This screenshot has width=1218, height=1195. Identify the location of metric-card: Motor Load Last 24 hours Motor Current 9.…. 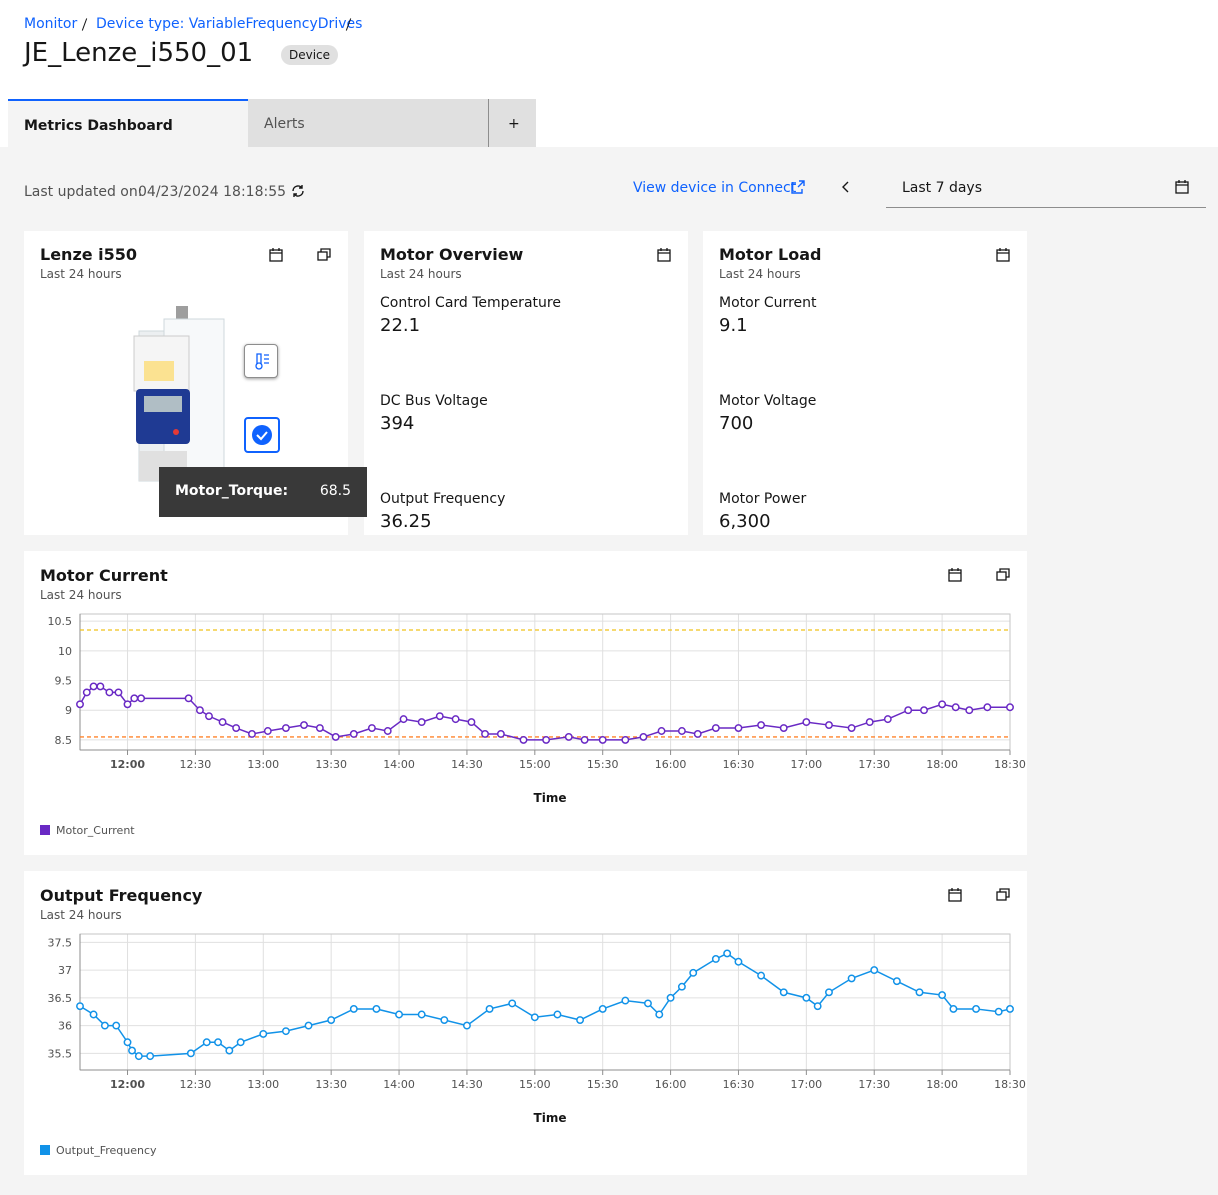
(865, 383).